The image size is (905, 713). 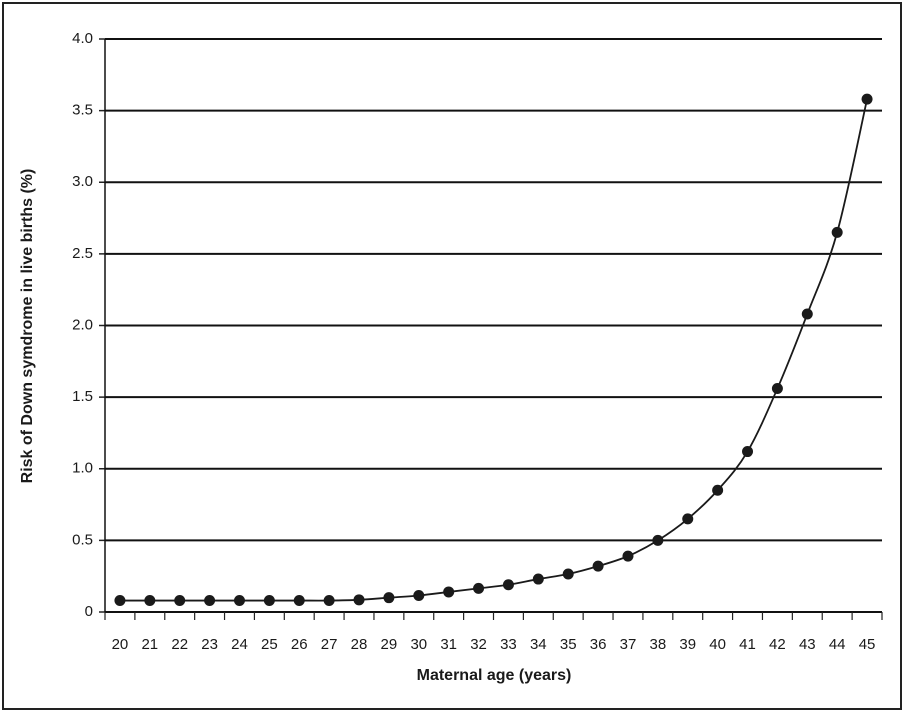 What do you see at coordinates (658, 644) in the screenshot?
I see `x-tick-label: 38` at bounding box center [658, 644].